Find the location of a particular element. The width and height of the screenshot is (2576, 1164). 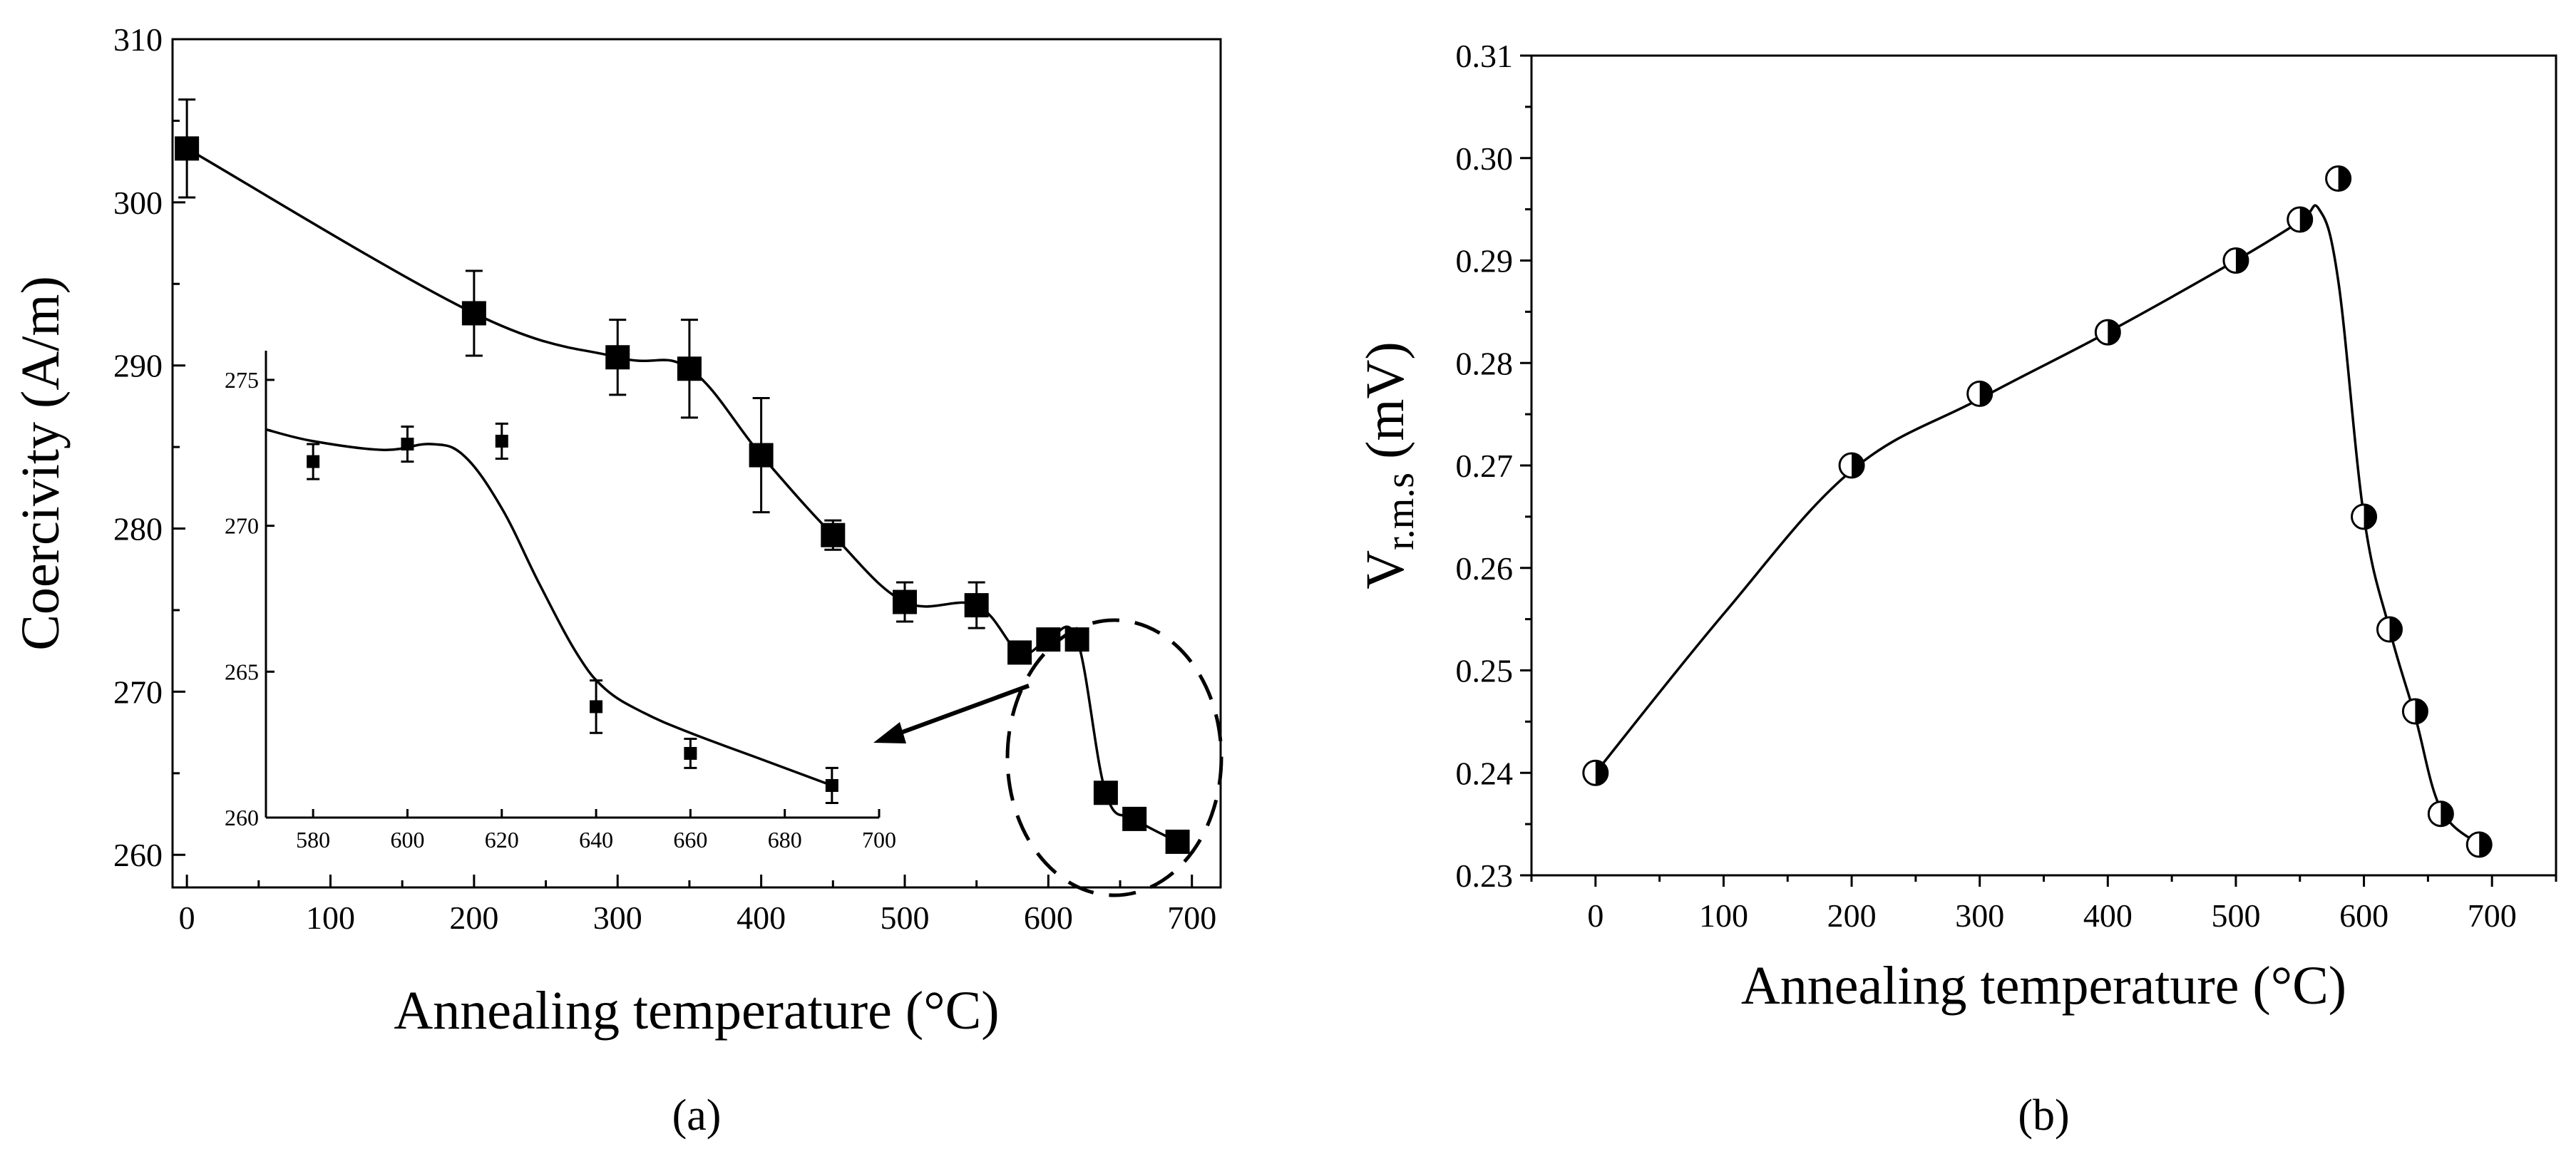

inset-x-tick-label: 660 is located at coordinates (690, 840).